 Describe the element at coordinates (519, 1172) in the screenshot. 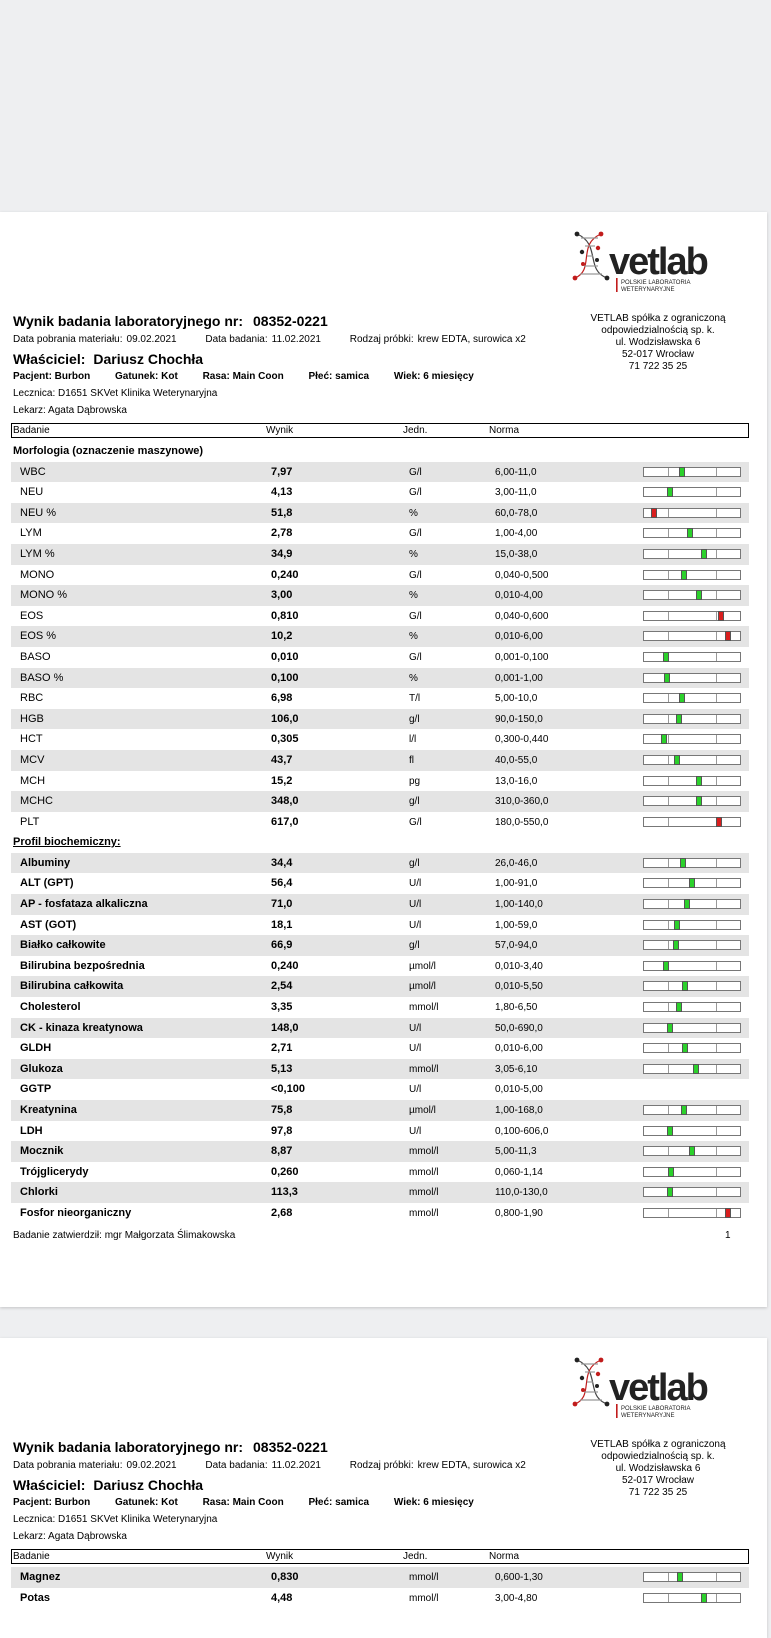

I see `test-reference-range: 0,060-1,14` at that location.